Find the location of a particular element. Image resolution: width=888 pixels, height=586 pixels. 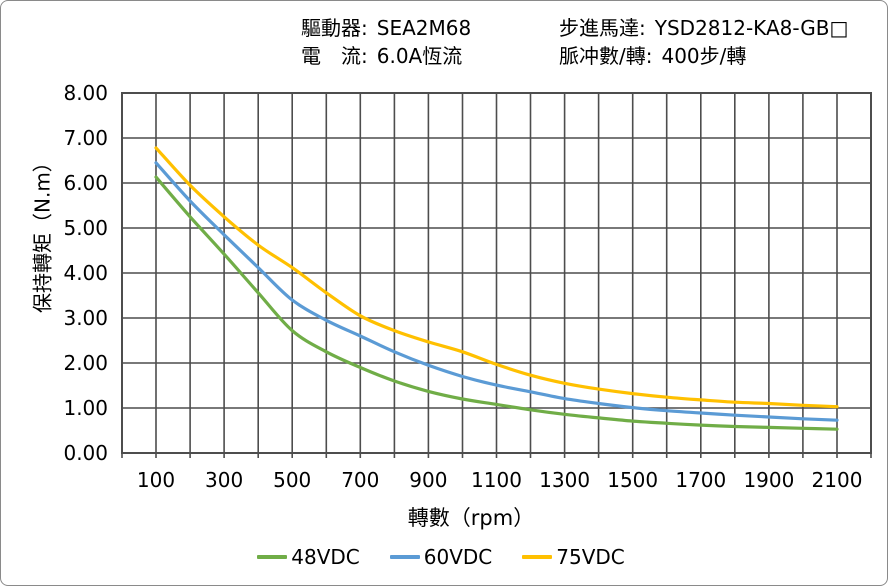

motor-value: YSD2812-KA8-GB□ is located at coordinates (751, 28).